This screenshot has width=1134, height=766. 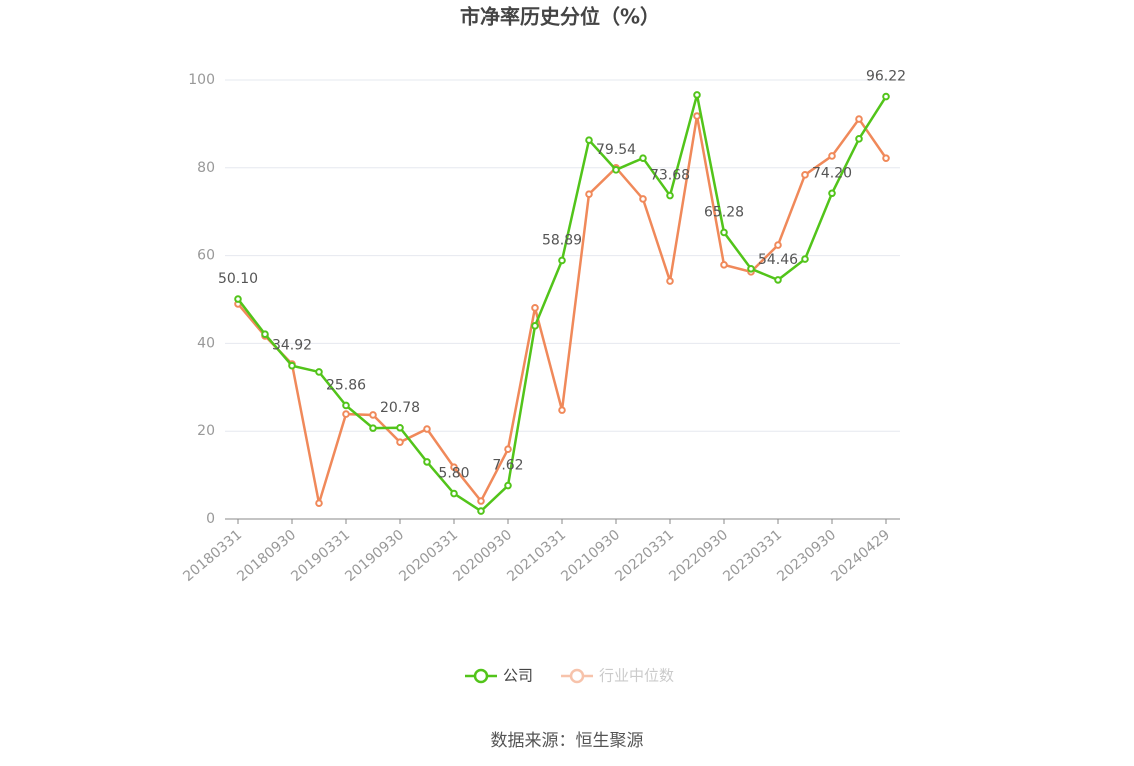 I want to click on legend-item: 行业中位数, so click(x=617, y=676).